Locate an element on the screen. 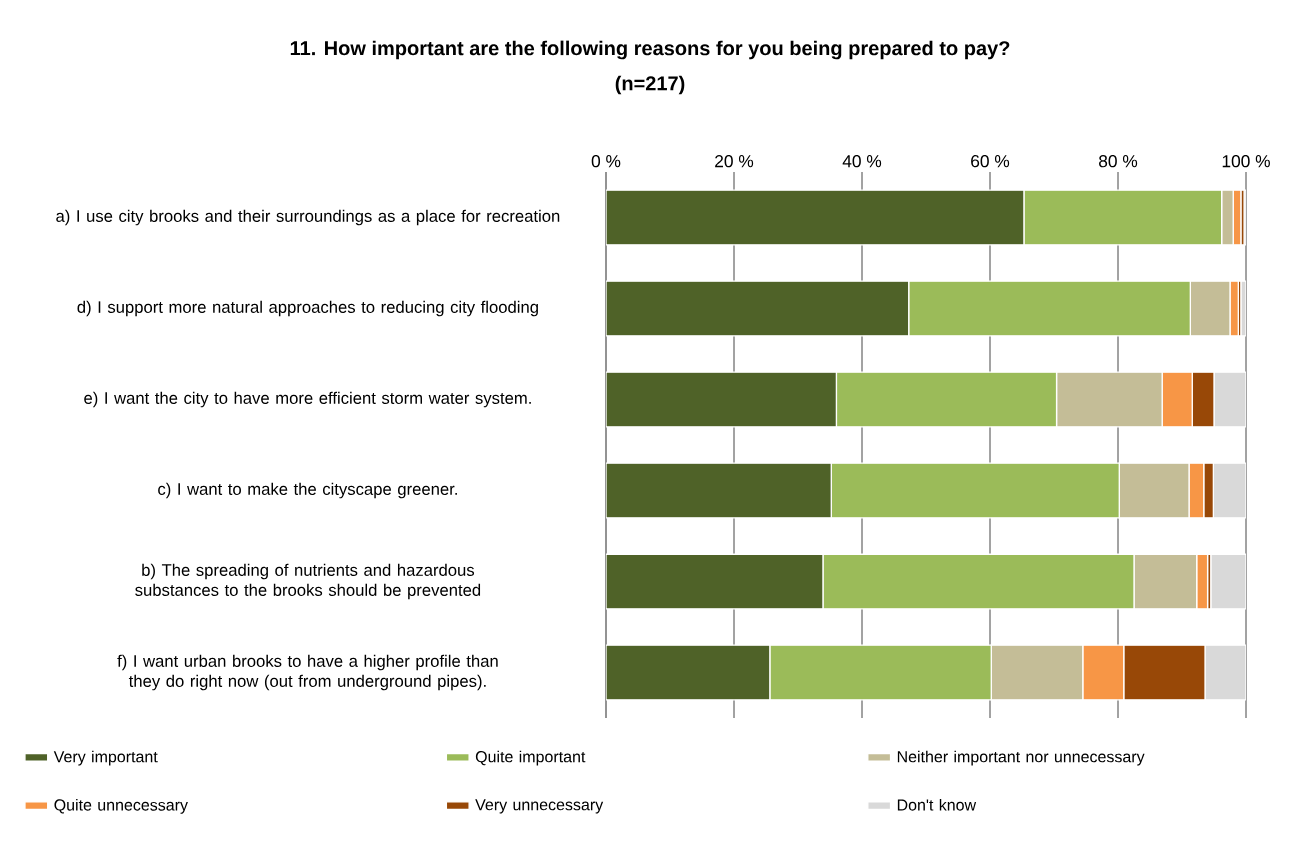 This screenshot has width=1301, height=843. y-tick-label: f) I want urban brooks to have a higher profile than they do right now (out from underground pipes). is located at coordinates (307, 672).